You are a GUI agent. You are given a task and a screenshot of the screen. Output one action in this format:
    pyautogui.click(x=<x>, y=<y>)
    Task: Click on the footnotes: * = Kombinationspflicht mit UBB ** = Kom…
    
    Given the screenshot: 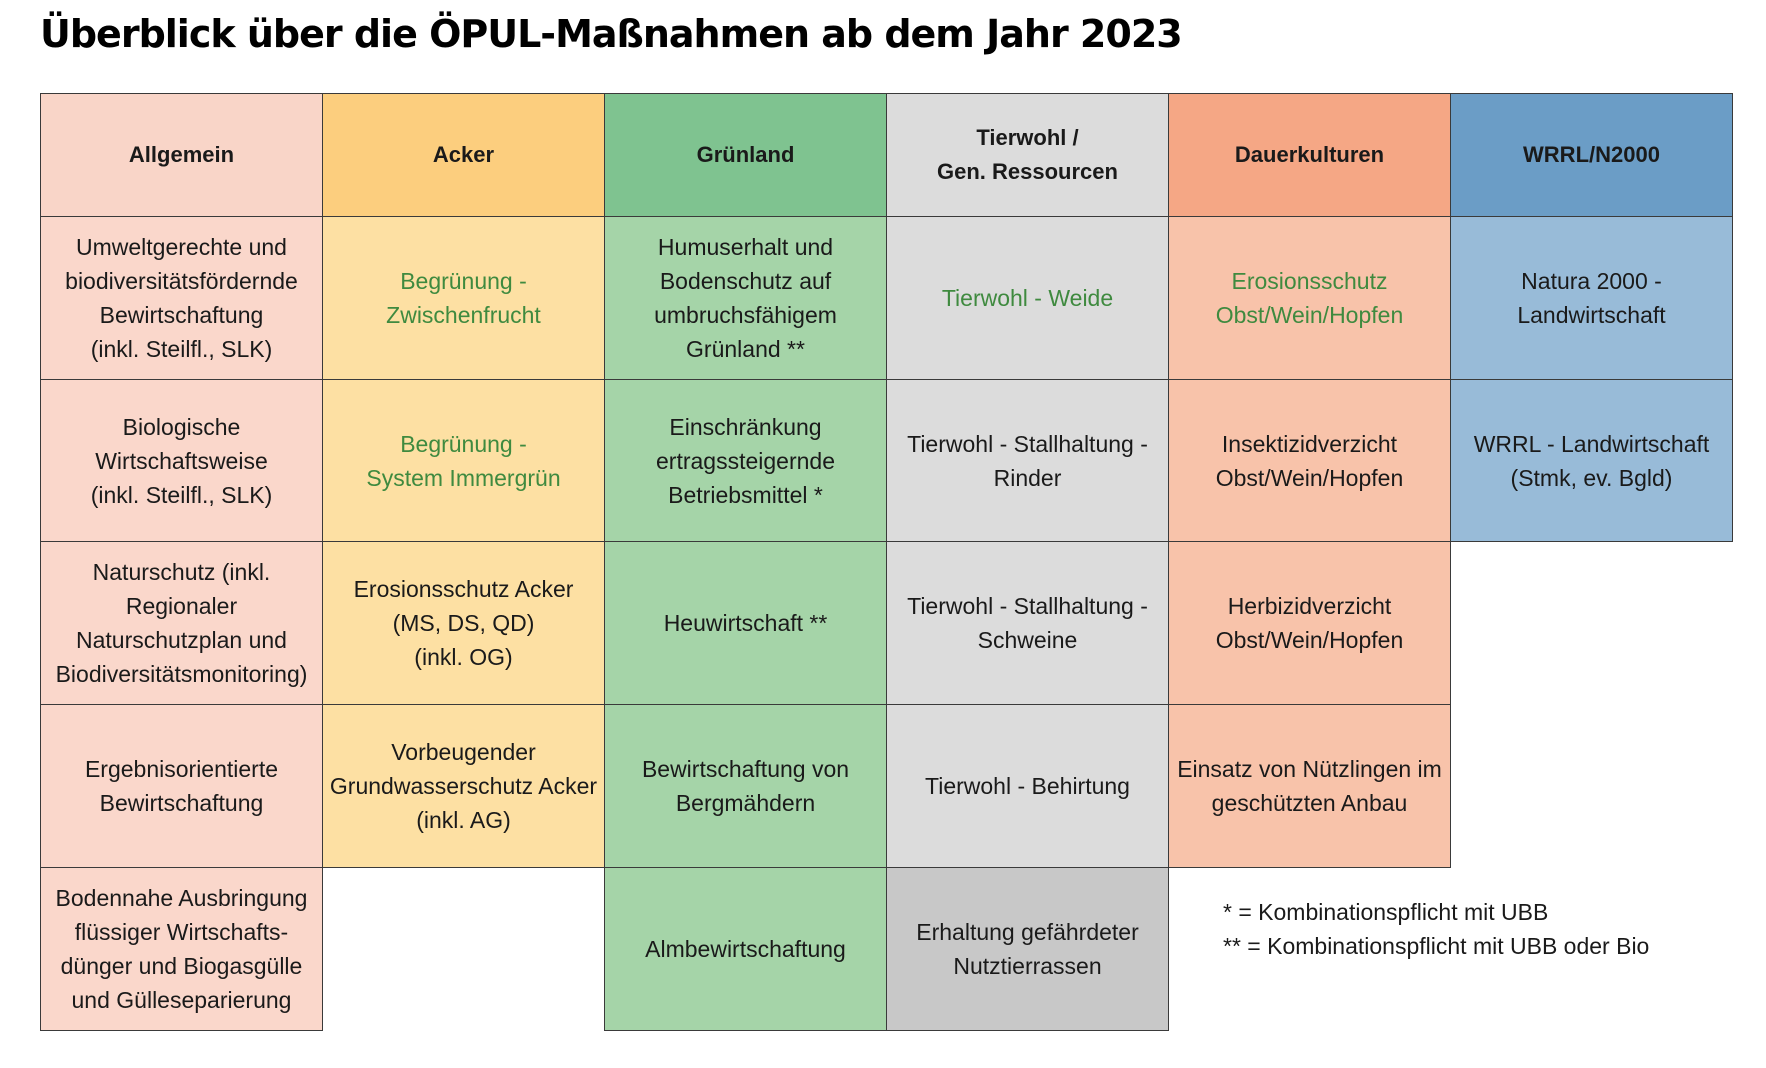 What is the action you would take?
    pyautogui.click(x=1436, y=929)
    